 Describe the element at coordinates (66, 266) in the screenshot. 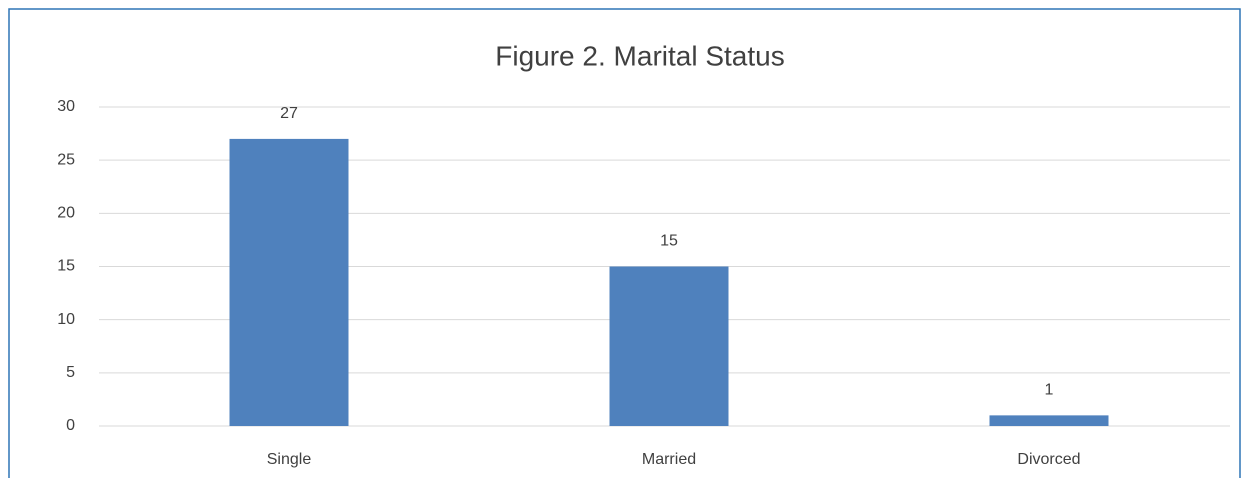

I see `y-tick-label: 15` at that location.